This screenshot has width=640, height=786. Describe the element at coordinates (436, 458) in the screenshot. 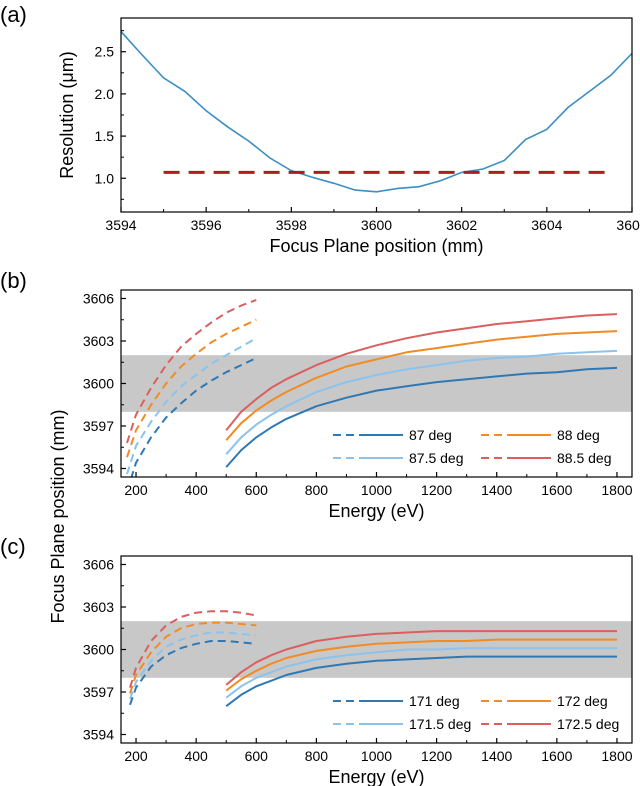

I see `legend-label: 87.5 deg` at that location.